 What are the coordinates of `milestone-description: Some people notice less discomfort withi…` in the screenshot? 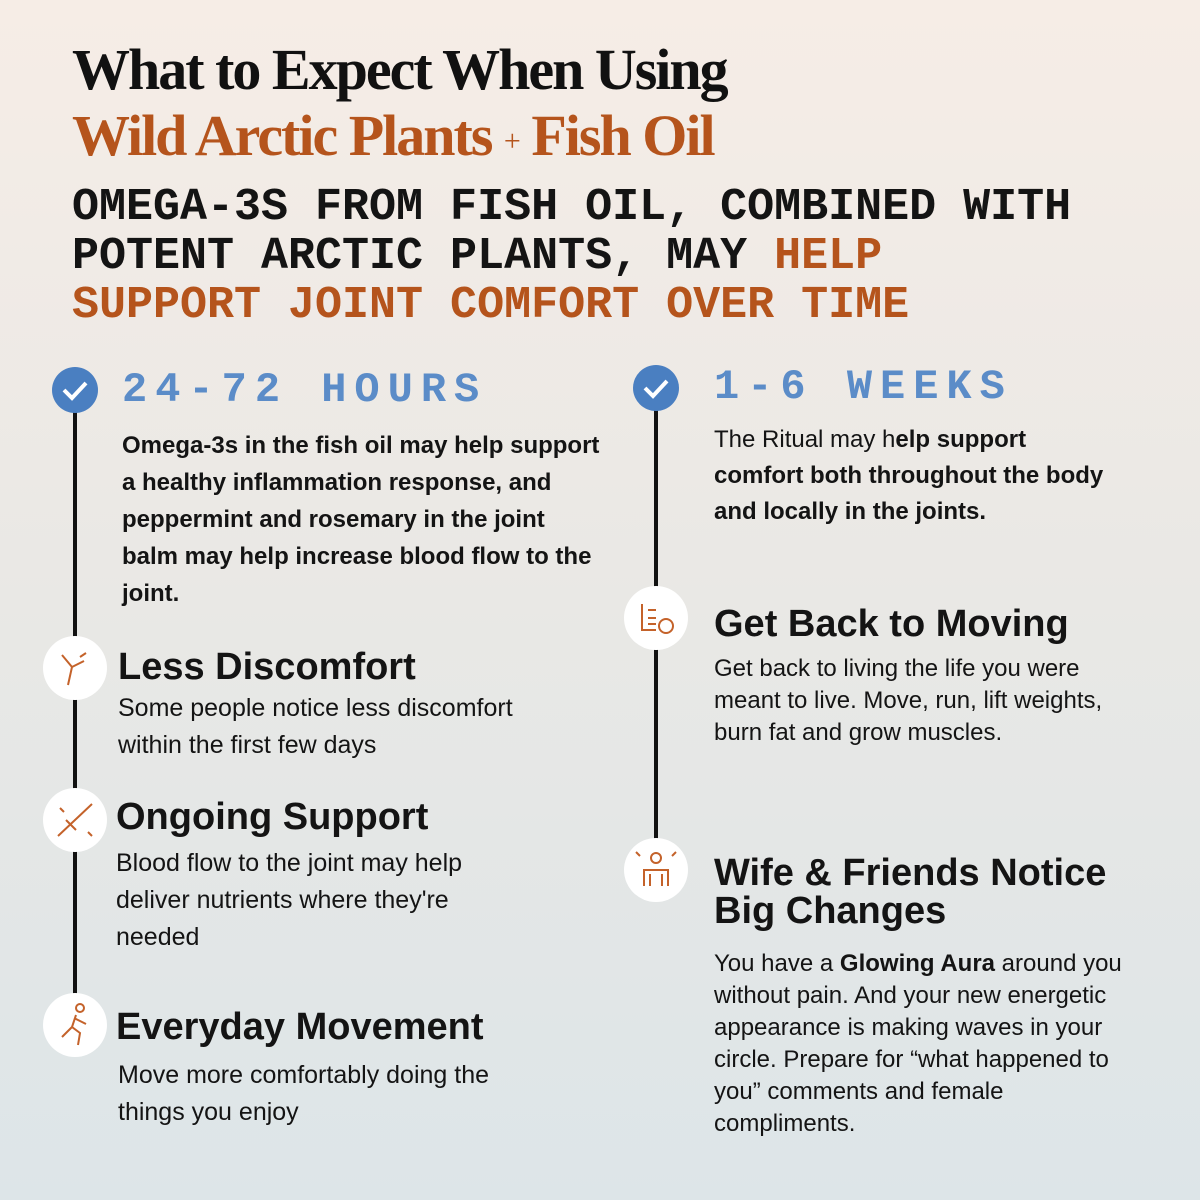 It's located at (315, 726).